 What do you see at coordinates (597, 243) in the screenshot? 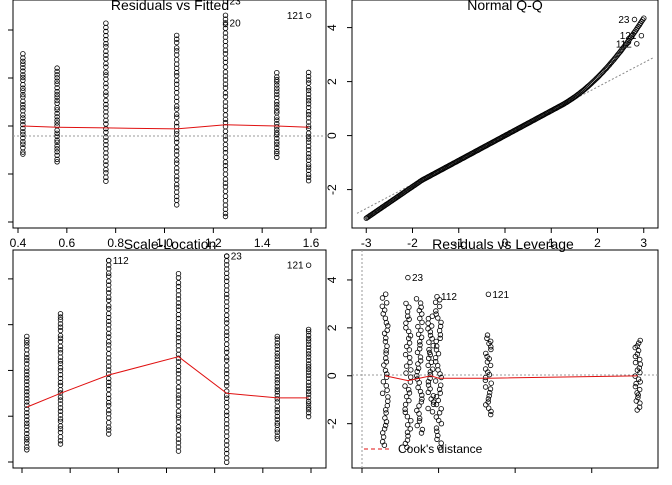
I see `x-tick-label: 2` at bounding box center [597, 243].